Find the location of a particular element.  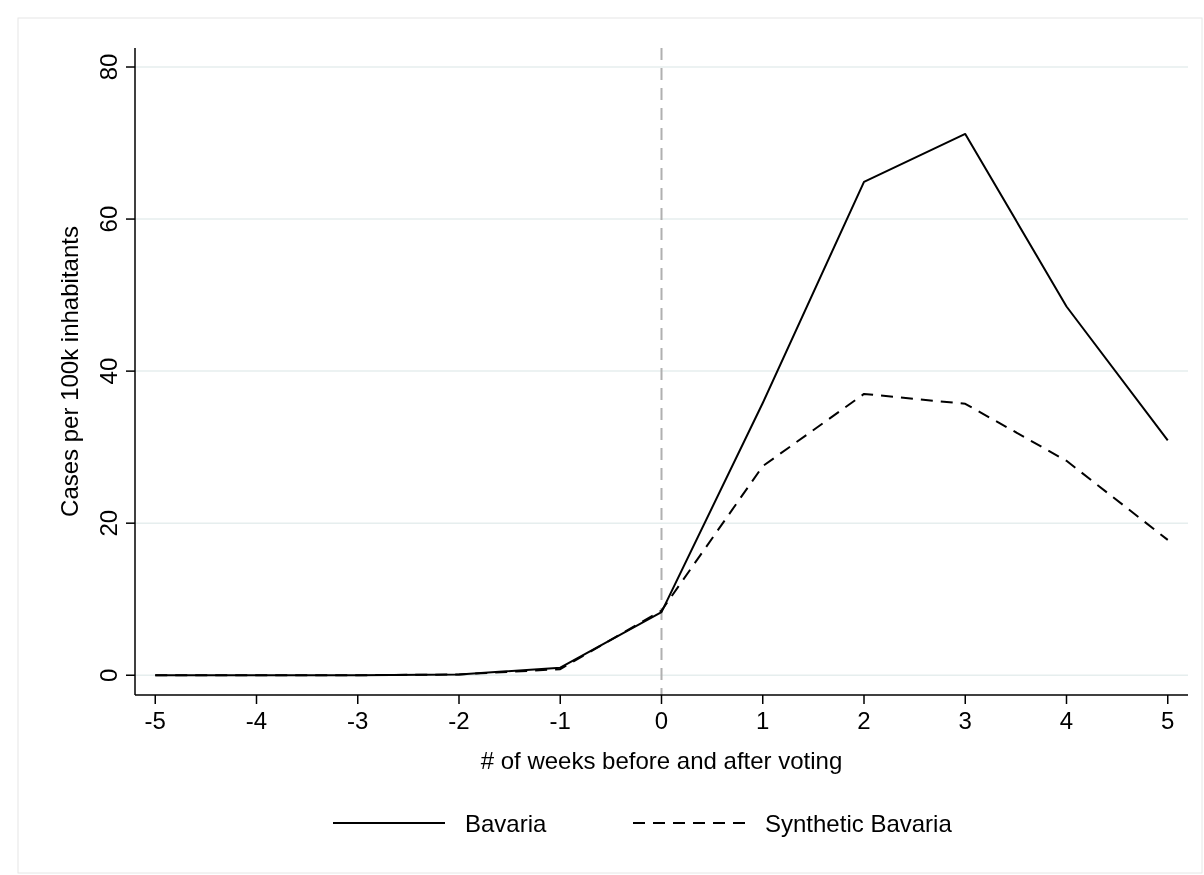

x-tick-label: 3 is located at coordinates (965, 720).